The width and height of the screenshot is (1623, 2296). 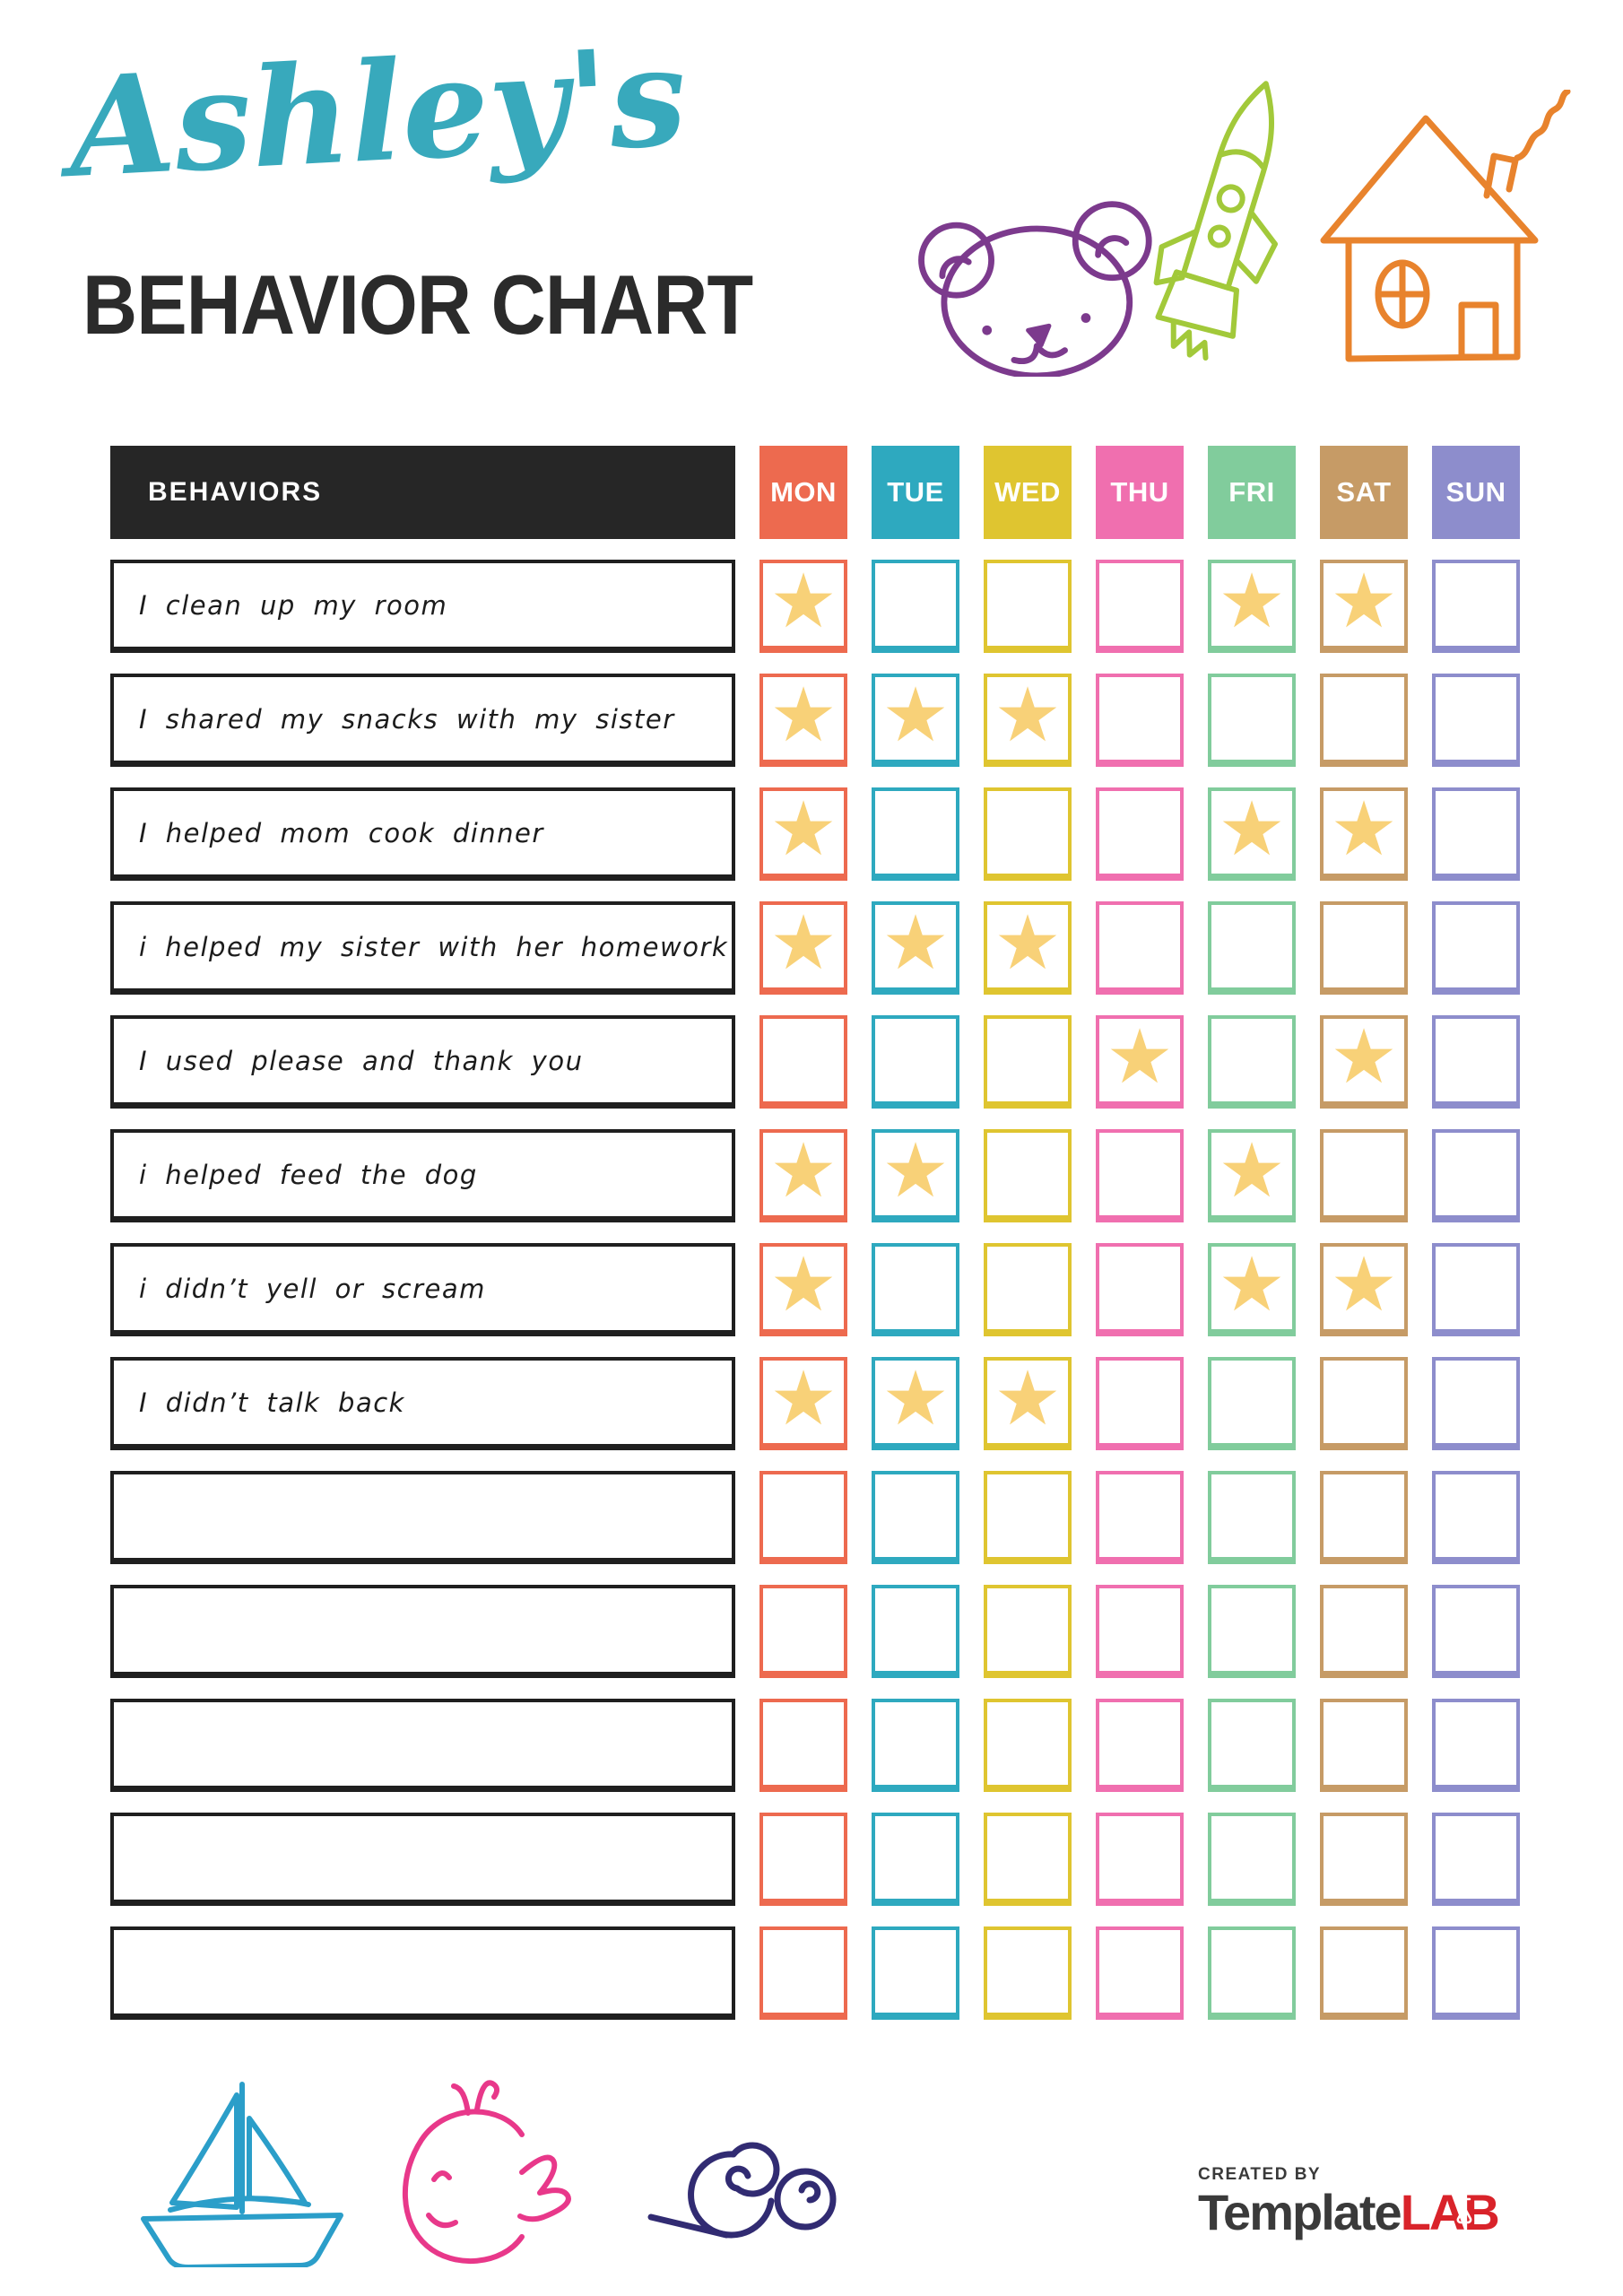 What do you see at coordinates (422, 1175) in the screenshot?
I see `behavior-label-cell: i helped feed the dog` at bounding box center [422, 1175].